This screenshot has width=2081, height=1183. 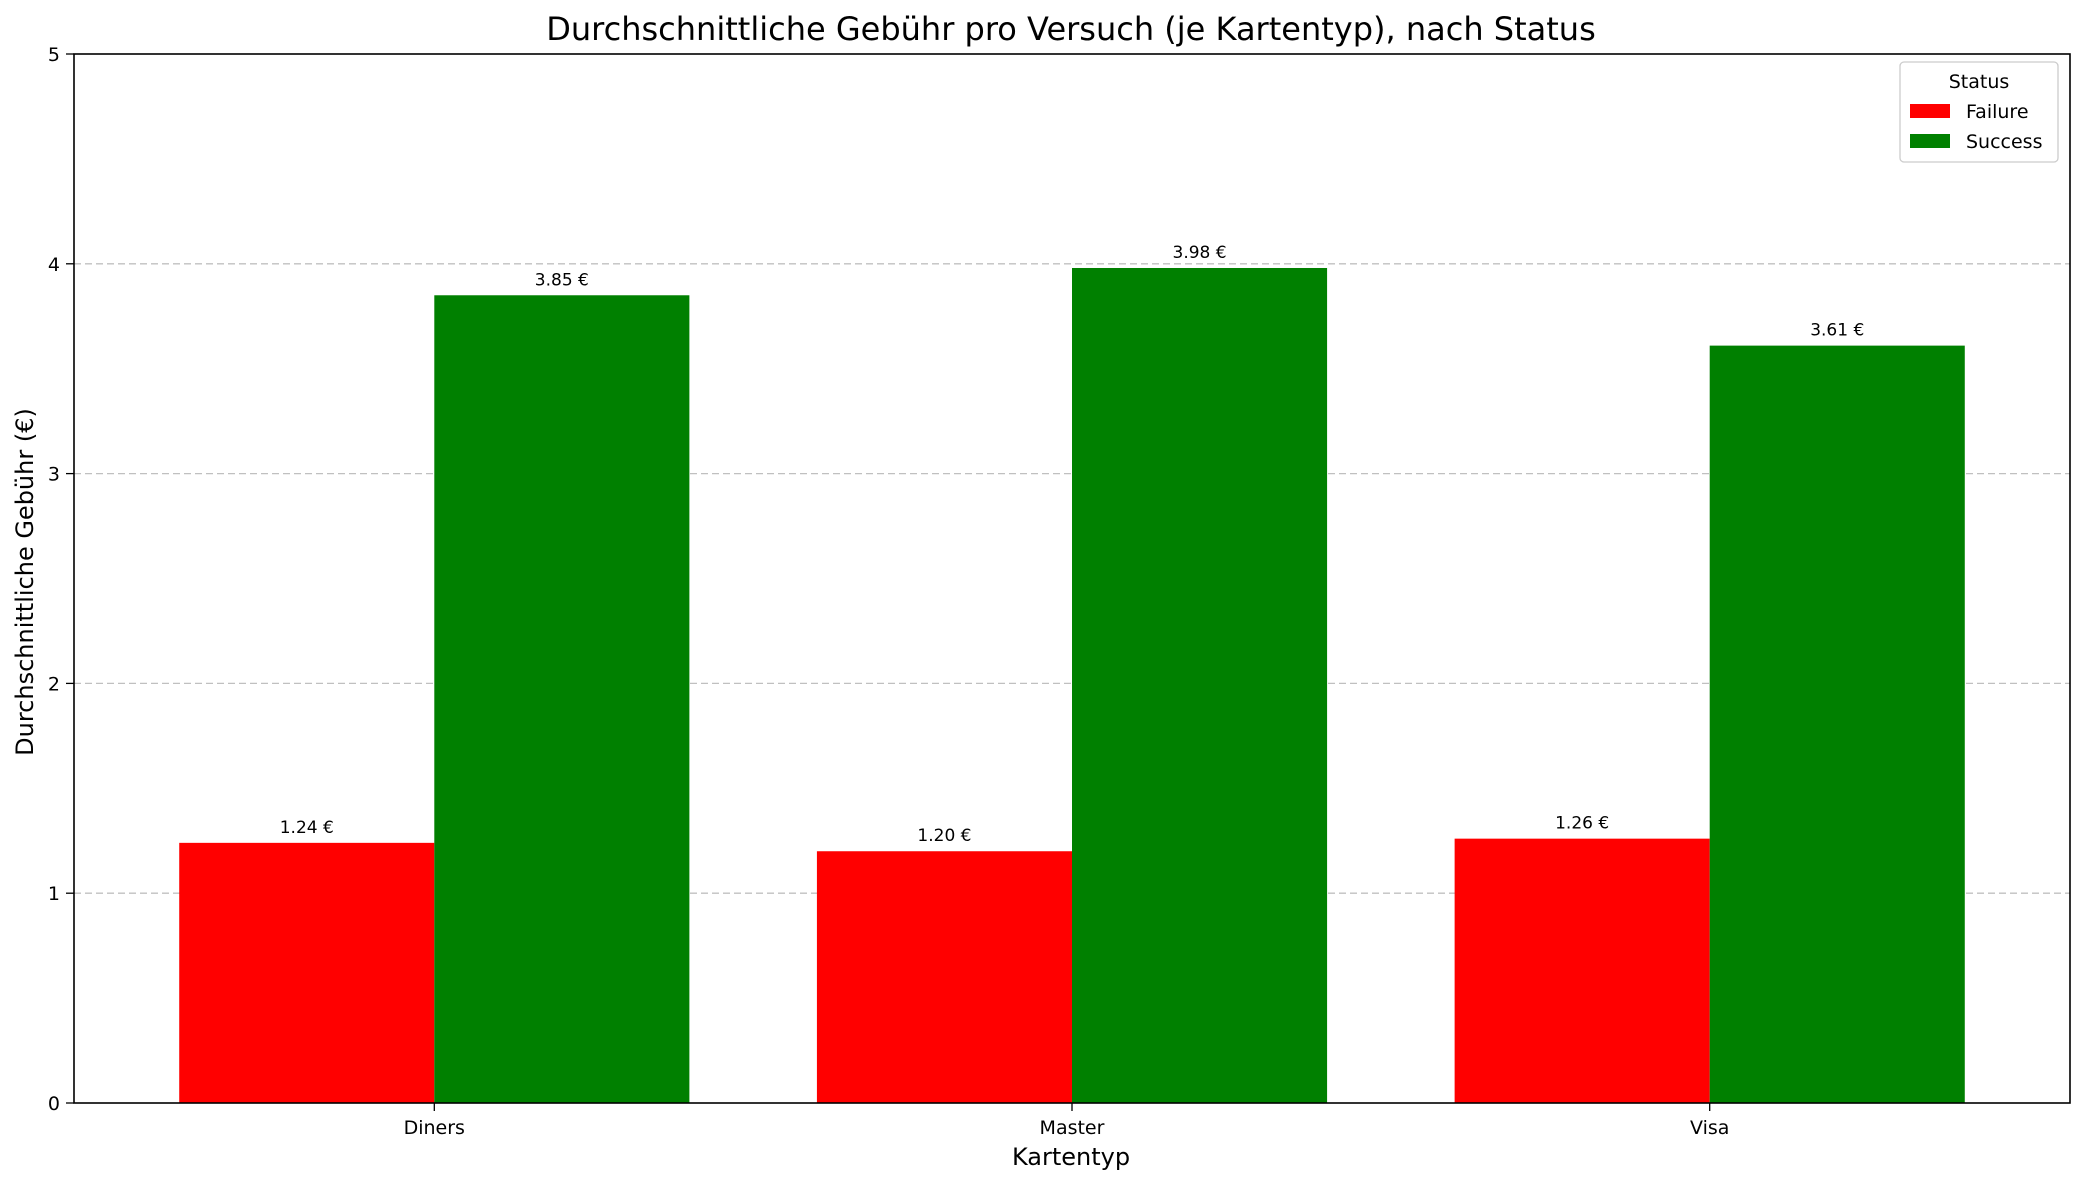 What do you see at coordinates (434, 1128) in the screenshot?
I see `x-tick-label: Diners` at bounding box center [434, 1128].